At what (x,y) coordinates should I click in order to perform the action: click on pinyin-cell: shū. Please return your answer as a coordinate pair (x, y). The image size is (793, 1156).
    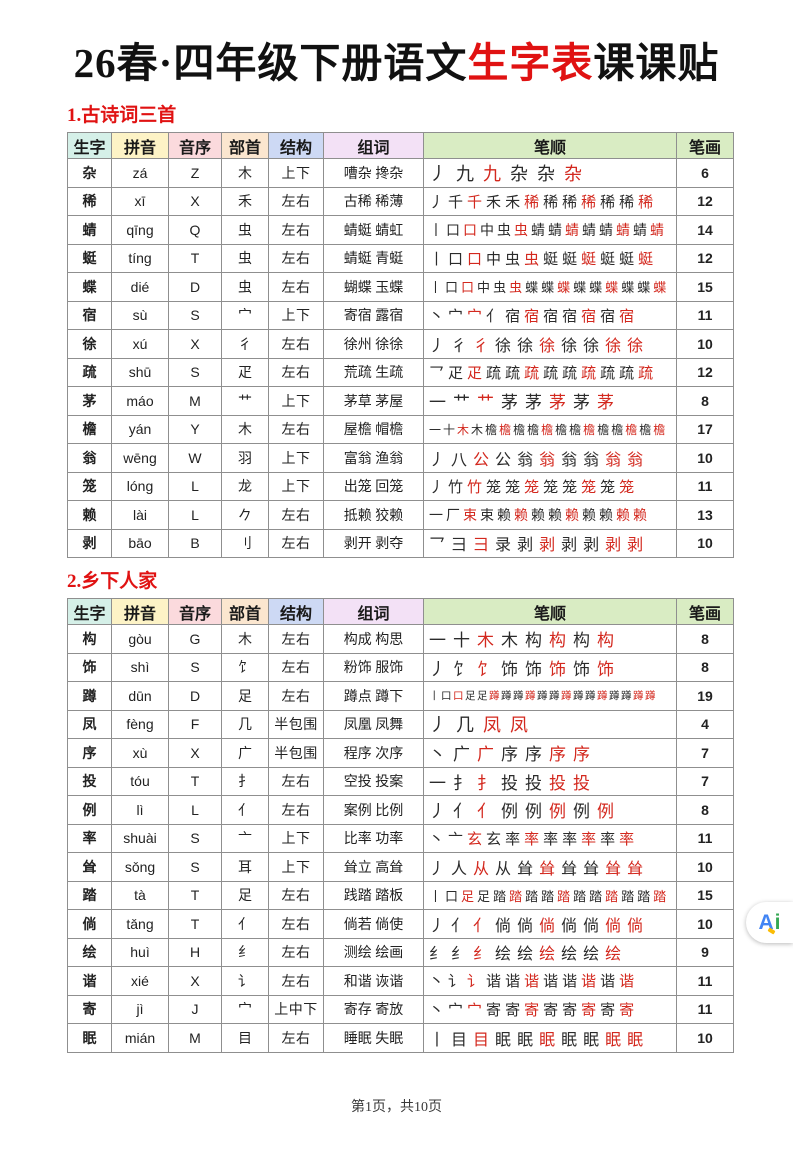
    Looking at the image, I should click on (140, 372).